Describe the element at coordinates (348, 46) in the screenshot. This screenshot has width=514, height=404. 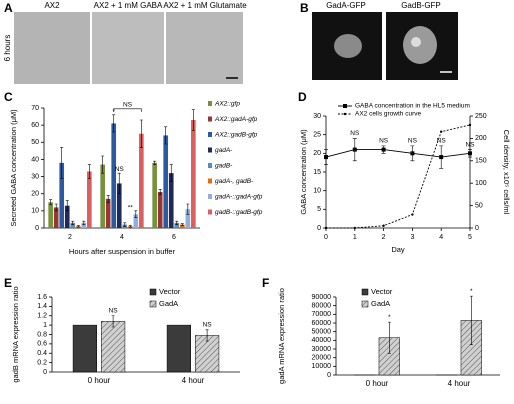
I see `cell` at that location.